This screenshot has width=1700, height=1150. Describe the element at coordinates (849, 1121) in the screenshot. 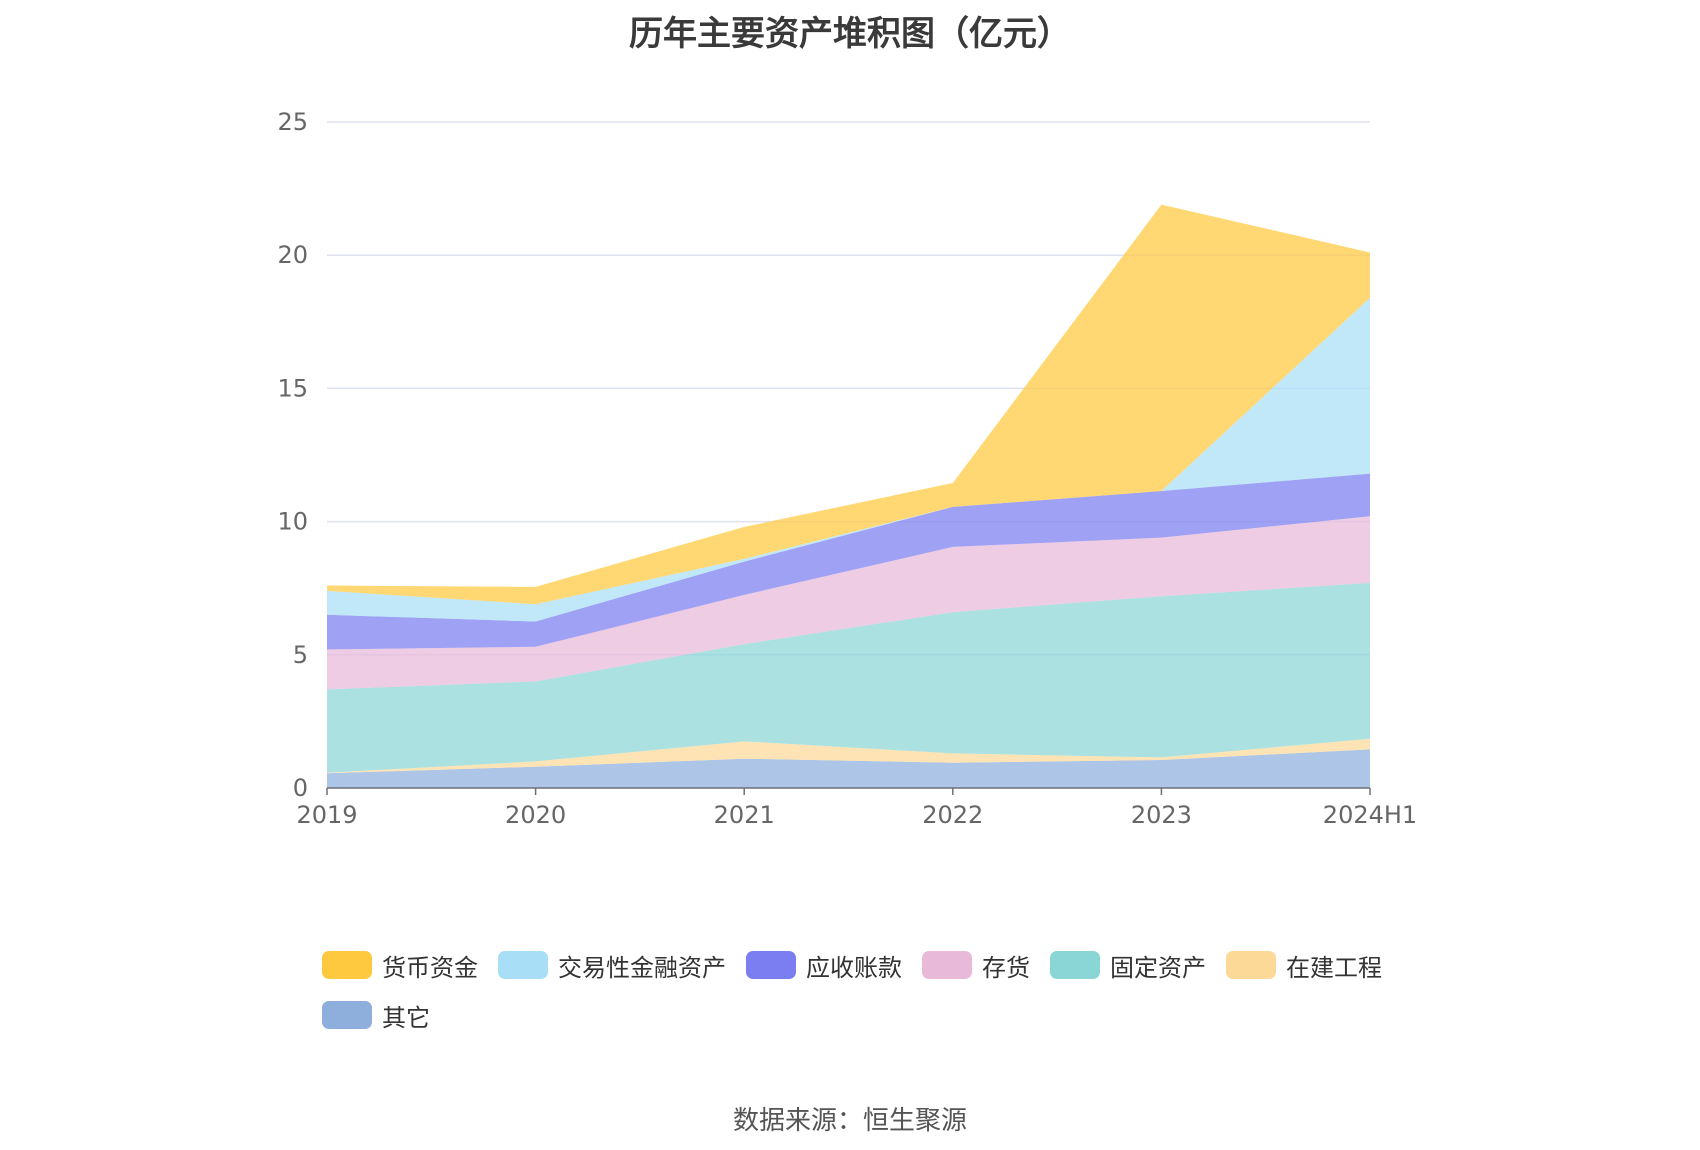

I see `data-source-note: 数据来源：恒生聚源` at that location.